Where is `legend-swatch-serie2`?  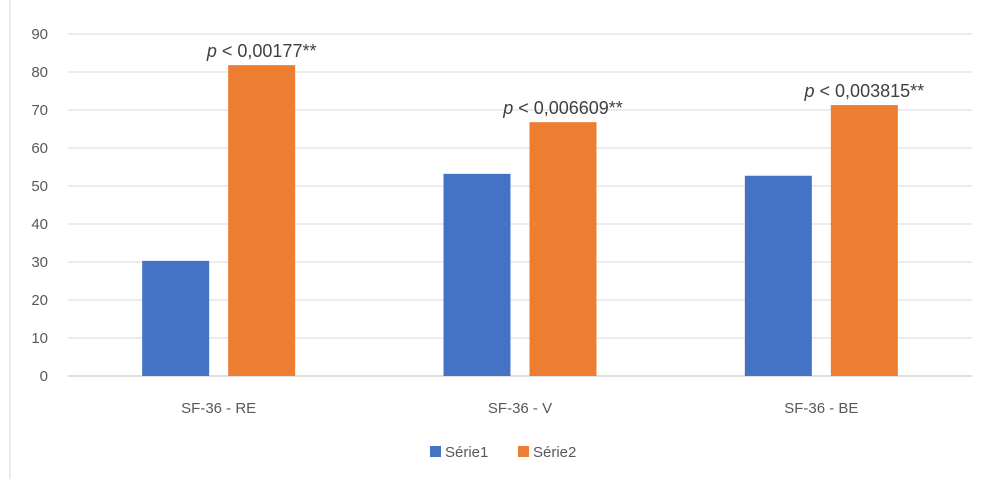 legend-swatch-serie2 is located at coordinates (523, 451).